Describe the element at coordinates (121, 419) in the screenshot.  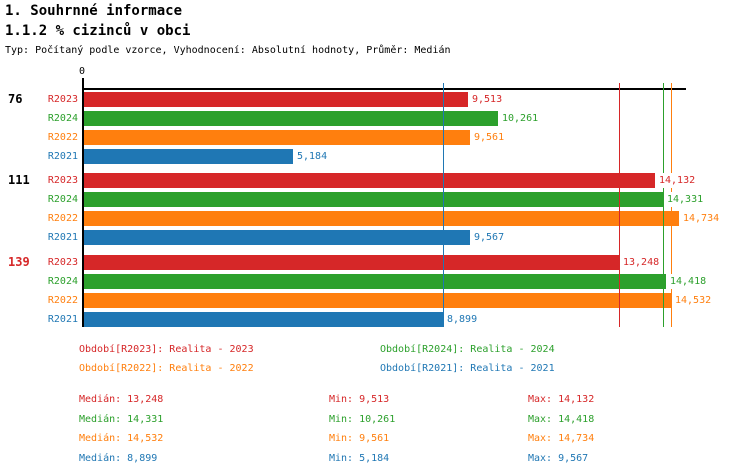
I see `stat-median-r2024: Medián: 14,331` at that location.